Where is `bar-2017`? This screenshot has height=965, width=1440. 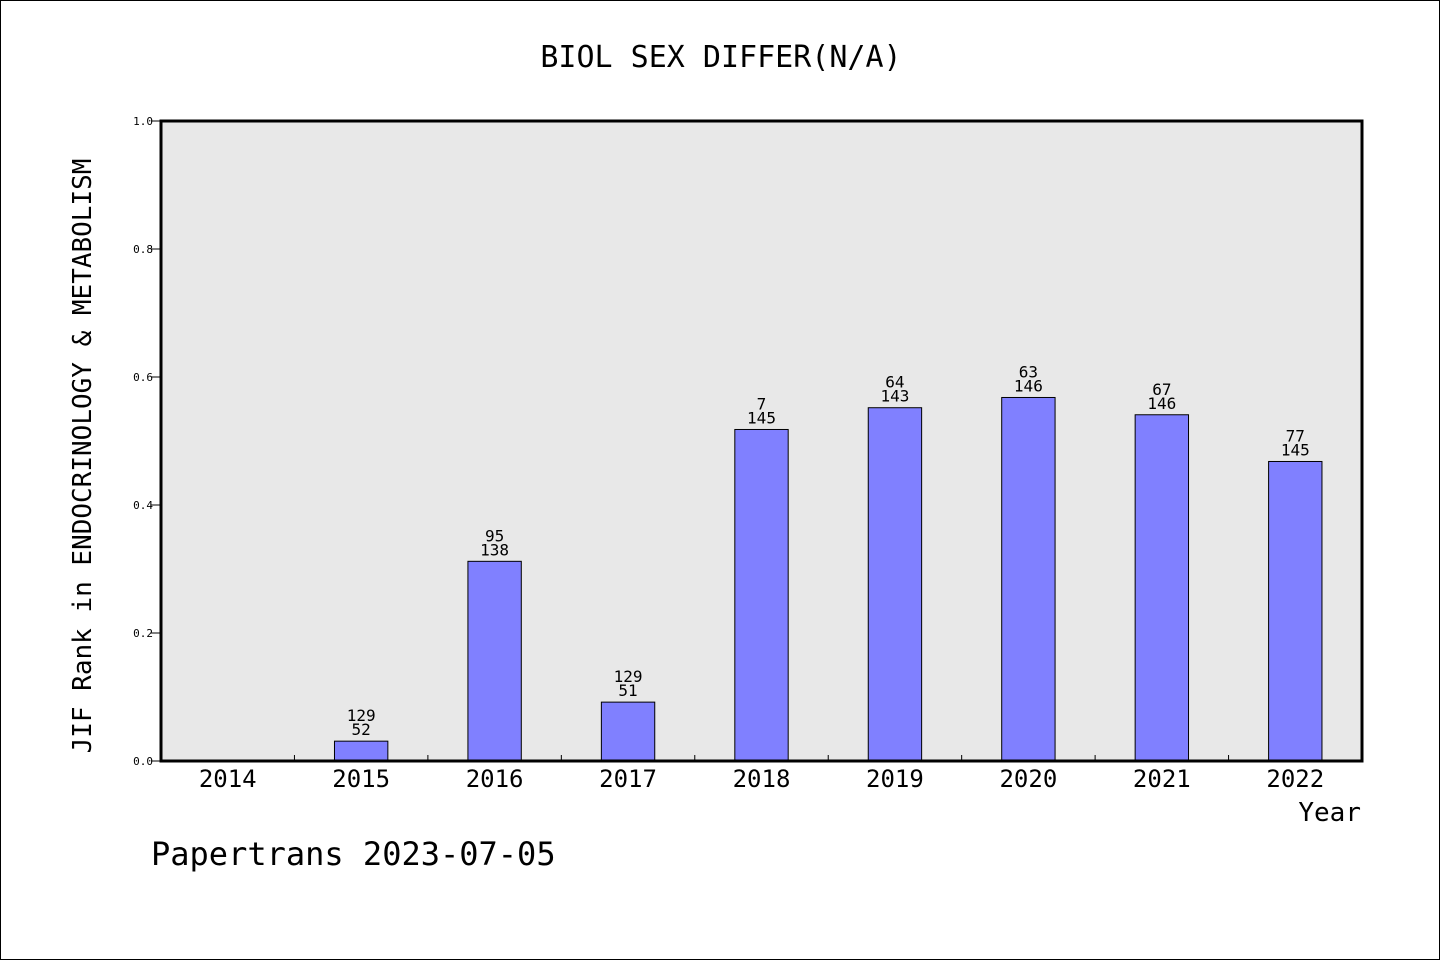 bar-2017 is located at coordinates (628, 731).